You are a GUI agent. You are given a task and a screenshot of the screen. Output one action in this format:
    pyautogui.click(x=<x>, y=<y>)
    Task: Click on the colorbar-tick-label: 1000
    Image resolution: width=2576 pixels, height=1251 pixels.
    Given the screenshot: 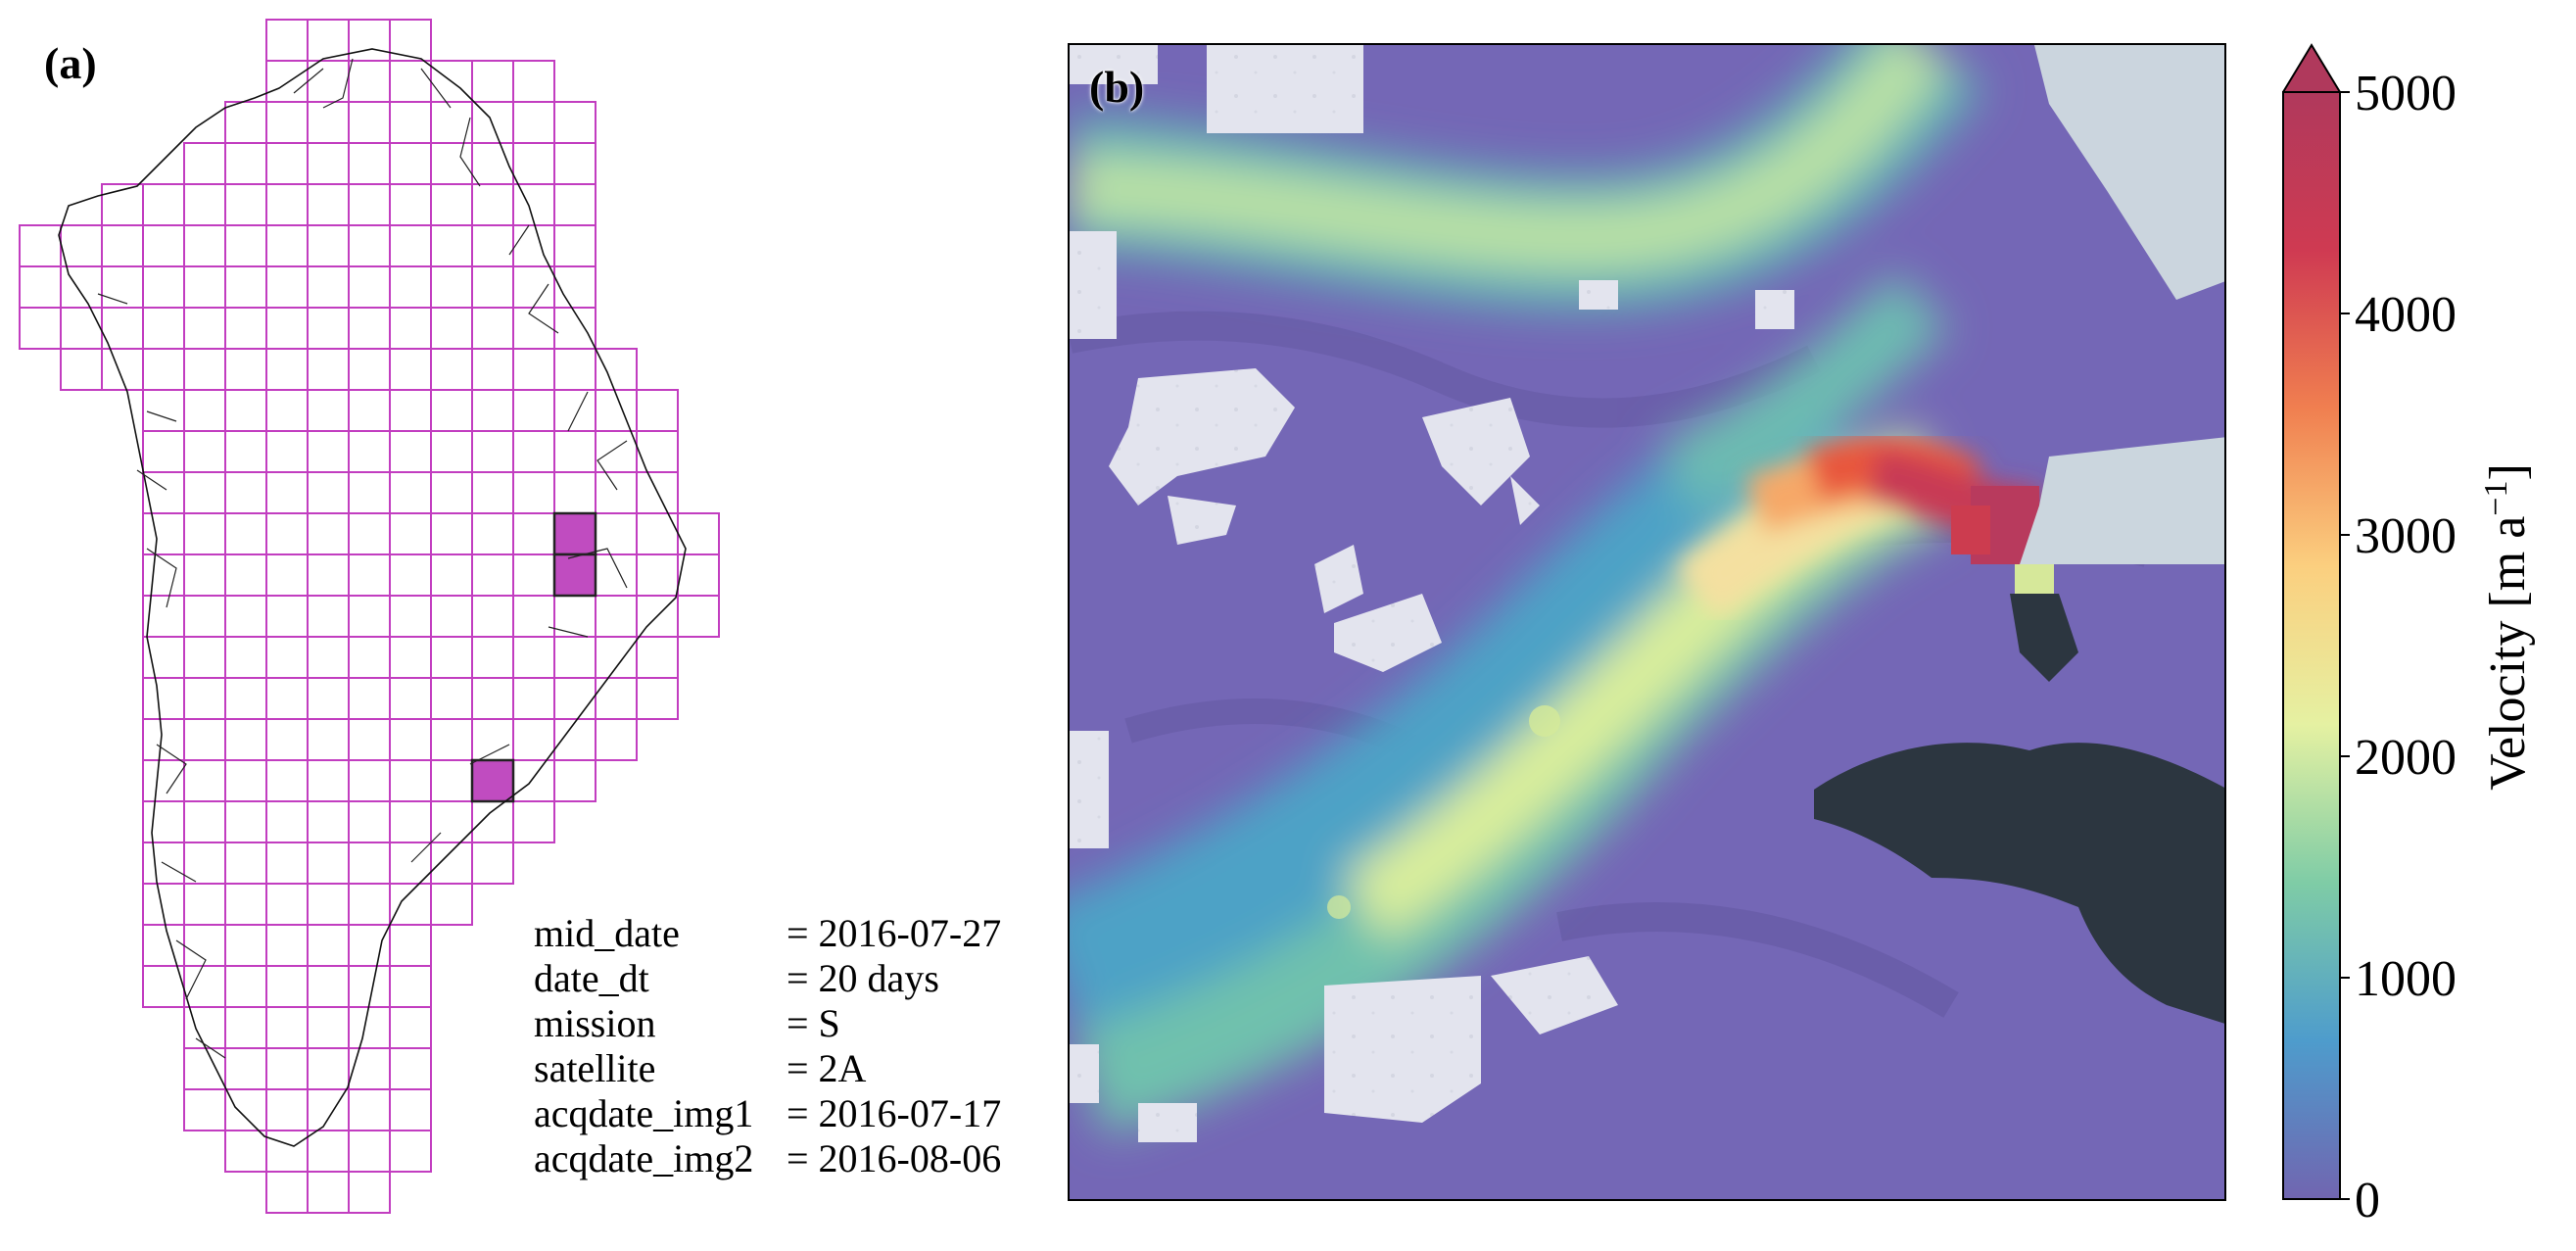 What is the action you would take?
    pyautogui.click(x=2406, y=979)
    